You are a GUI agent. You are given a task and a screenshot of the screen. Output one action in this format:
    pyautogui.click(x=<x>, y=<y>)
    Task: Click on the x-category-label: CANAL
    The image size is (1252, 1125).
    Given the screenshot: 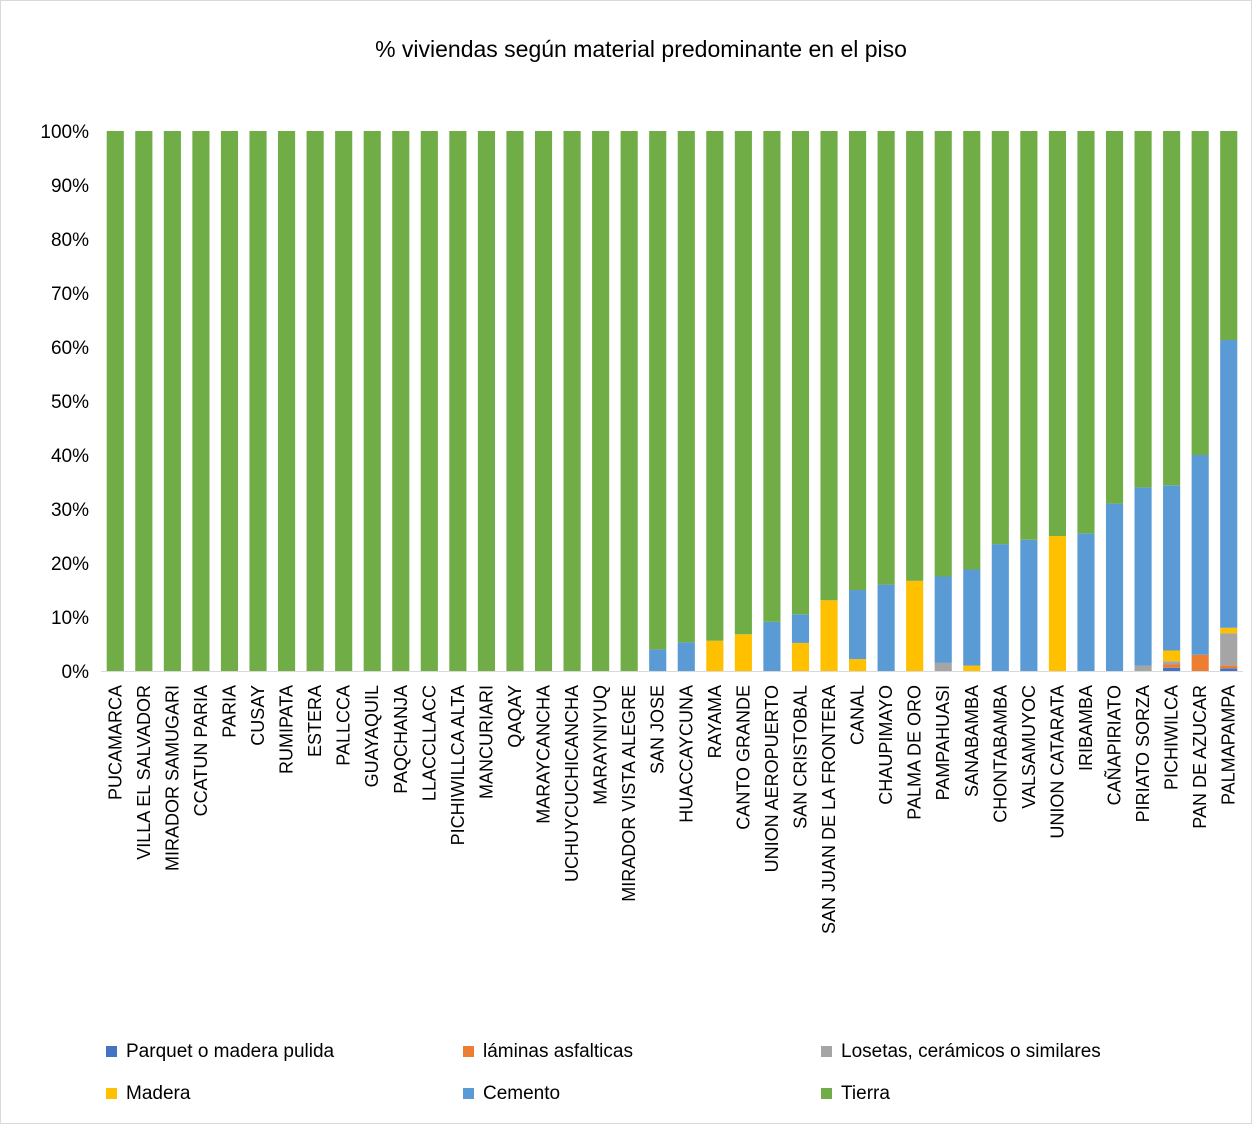 What is the action you would take?
    pyautogui.click(x=858, y=715)
    